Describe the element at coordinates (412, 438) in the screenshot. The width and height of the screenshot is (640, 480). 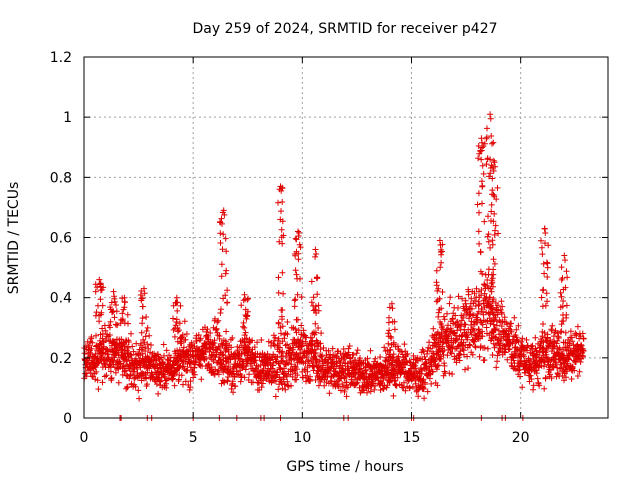
I see `x-tick-label: 15` at that location.